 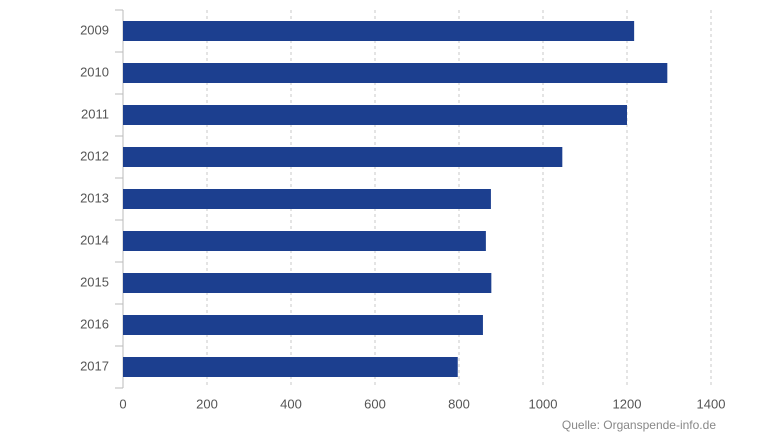 What do you see at coordinates (627, 403) in the screenshot?
I see `x-tick-label: 1200` at bounding box center [627, 403].